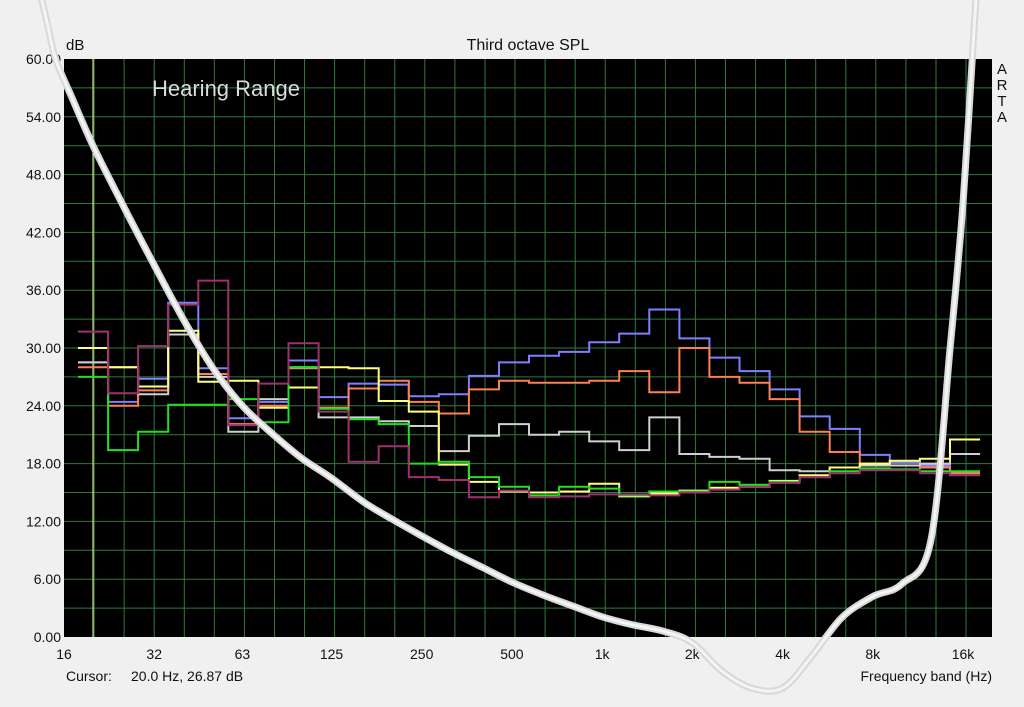 This screenshot has height=707, width=1024. I want to click on x-tick-label: 32, so click(154, 654).